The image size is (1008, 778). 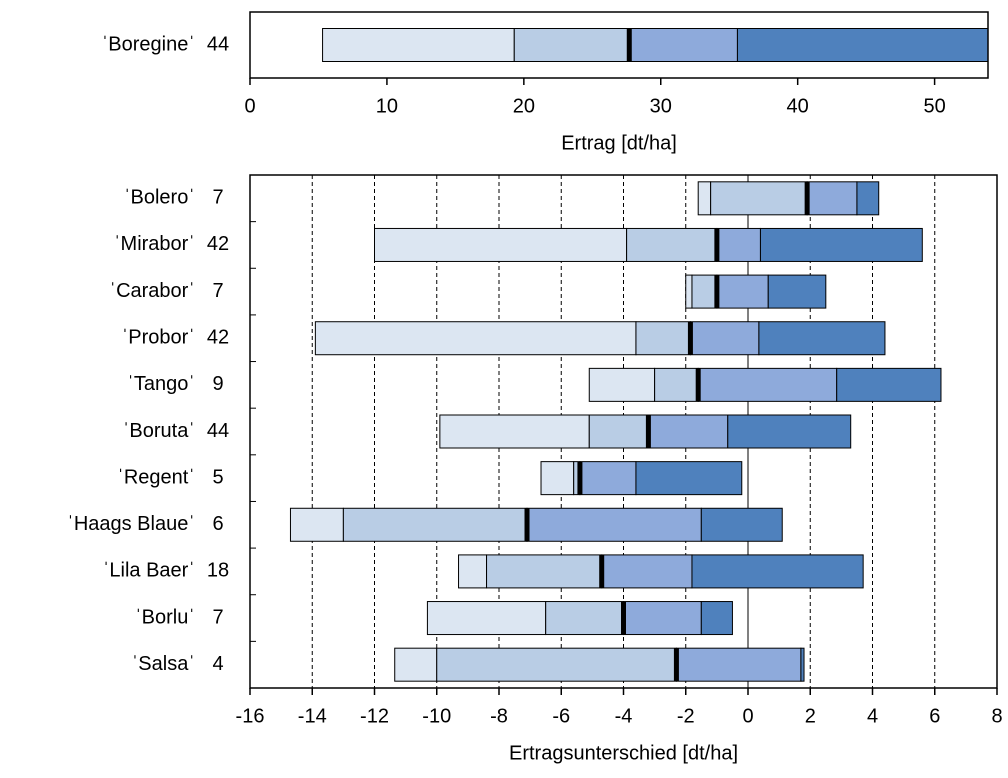 What do you see at coordinates (798, 106) in the screenshot?
I see `x-tick-label: 40` at bounding box center [798, 106].